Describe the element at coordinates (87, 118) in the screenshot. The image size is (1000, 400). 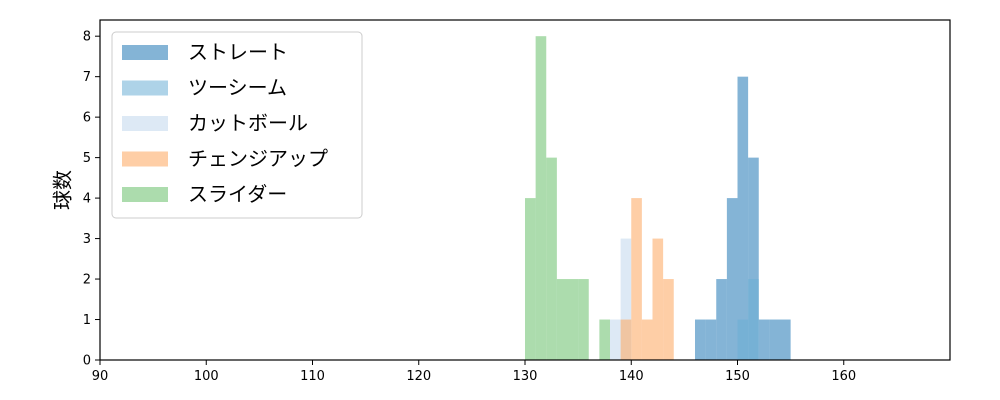
I see `y-tick-label: 6` at that location.